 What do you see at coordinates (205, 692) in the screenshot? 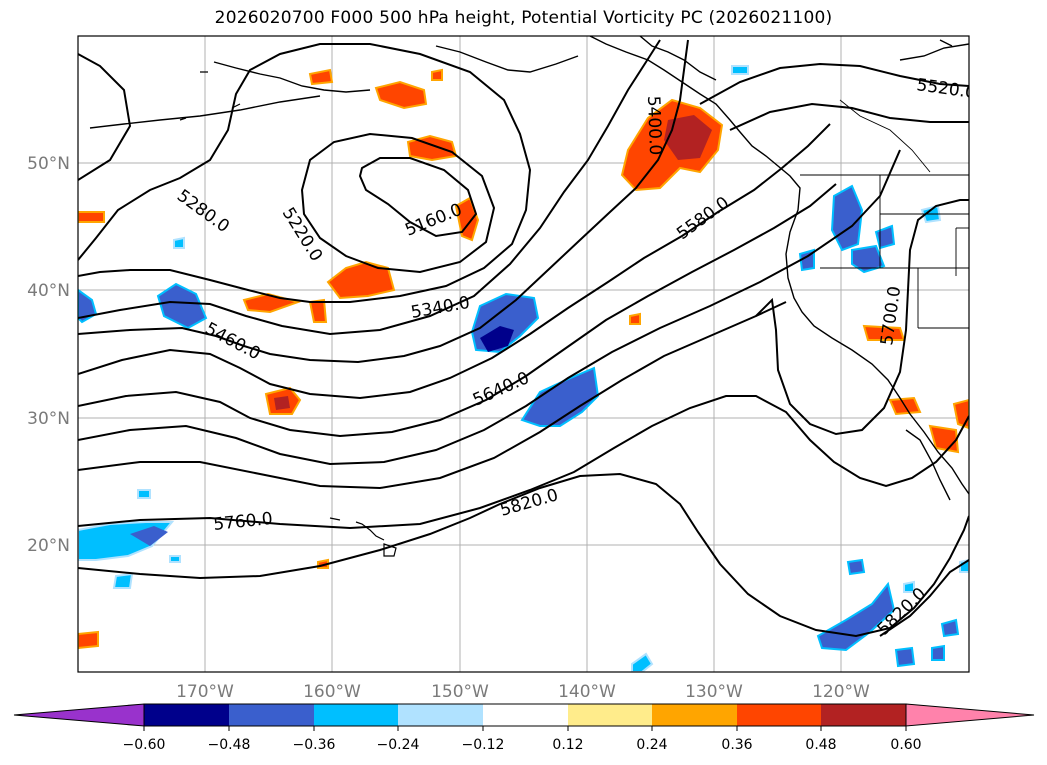
I see `lon-label: 170°W` at bounding box center [205, 692].